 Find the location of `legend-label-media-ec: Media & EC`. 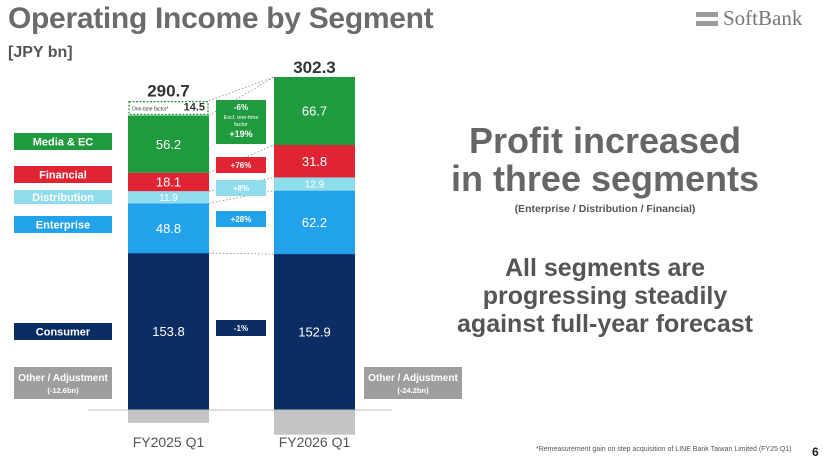

legend-label-media-ec: Media & EC is located at coordinates (63, 143).